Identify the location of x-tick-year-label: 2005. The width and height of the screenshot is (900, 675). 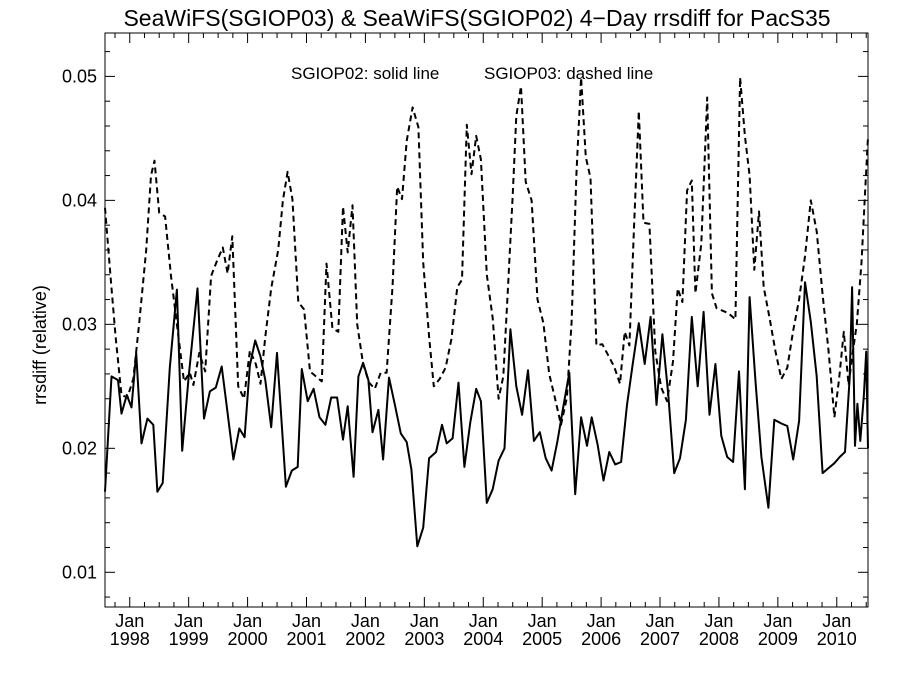
(542, 639).